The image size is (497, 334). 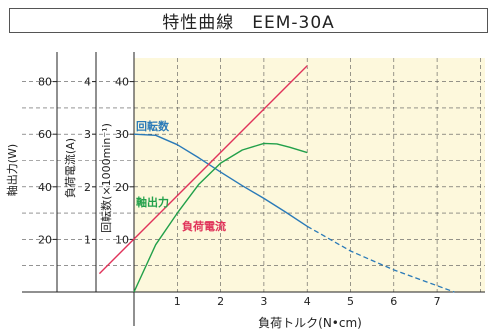 What do you see at coordinates (122, 82) in the screenshot?
I see `speed-tick-label: 40` at bounding box center [122, 82].